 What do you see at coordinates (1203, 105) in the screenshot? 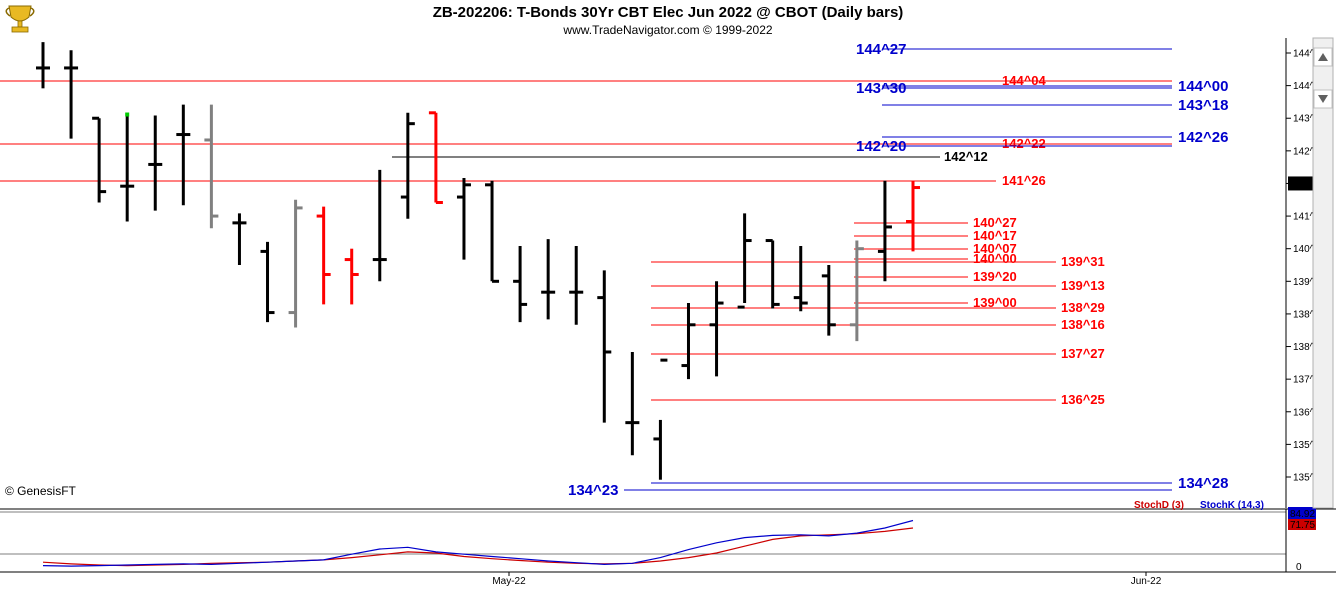
I see `level-label: 143^18` at bounding box center [1203, 105].